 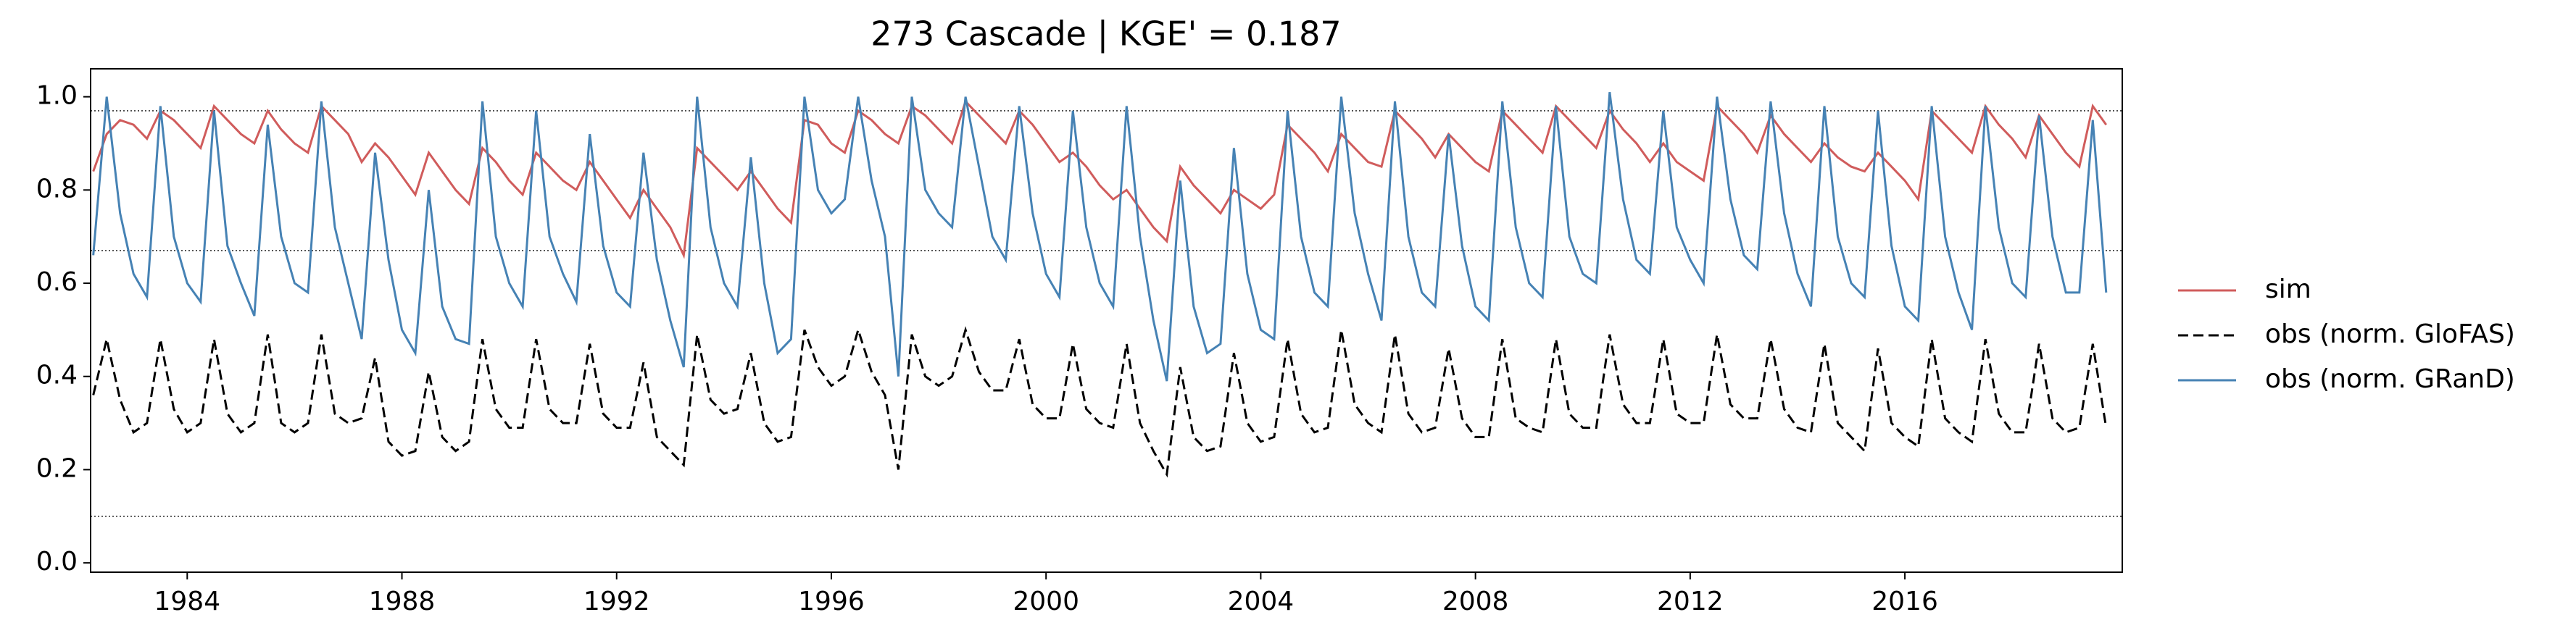 I want to click on x-tick-label: 2012, so click(x=1690, y=601).